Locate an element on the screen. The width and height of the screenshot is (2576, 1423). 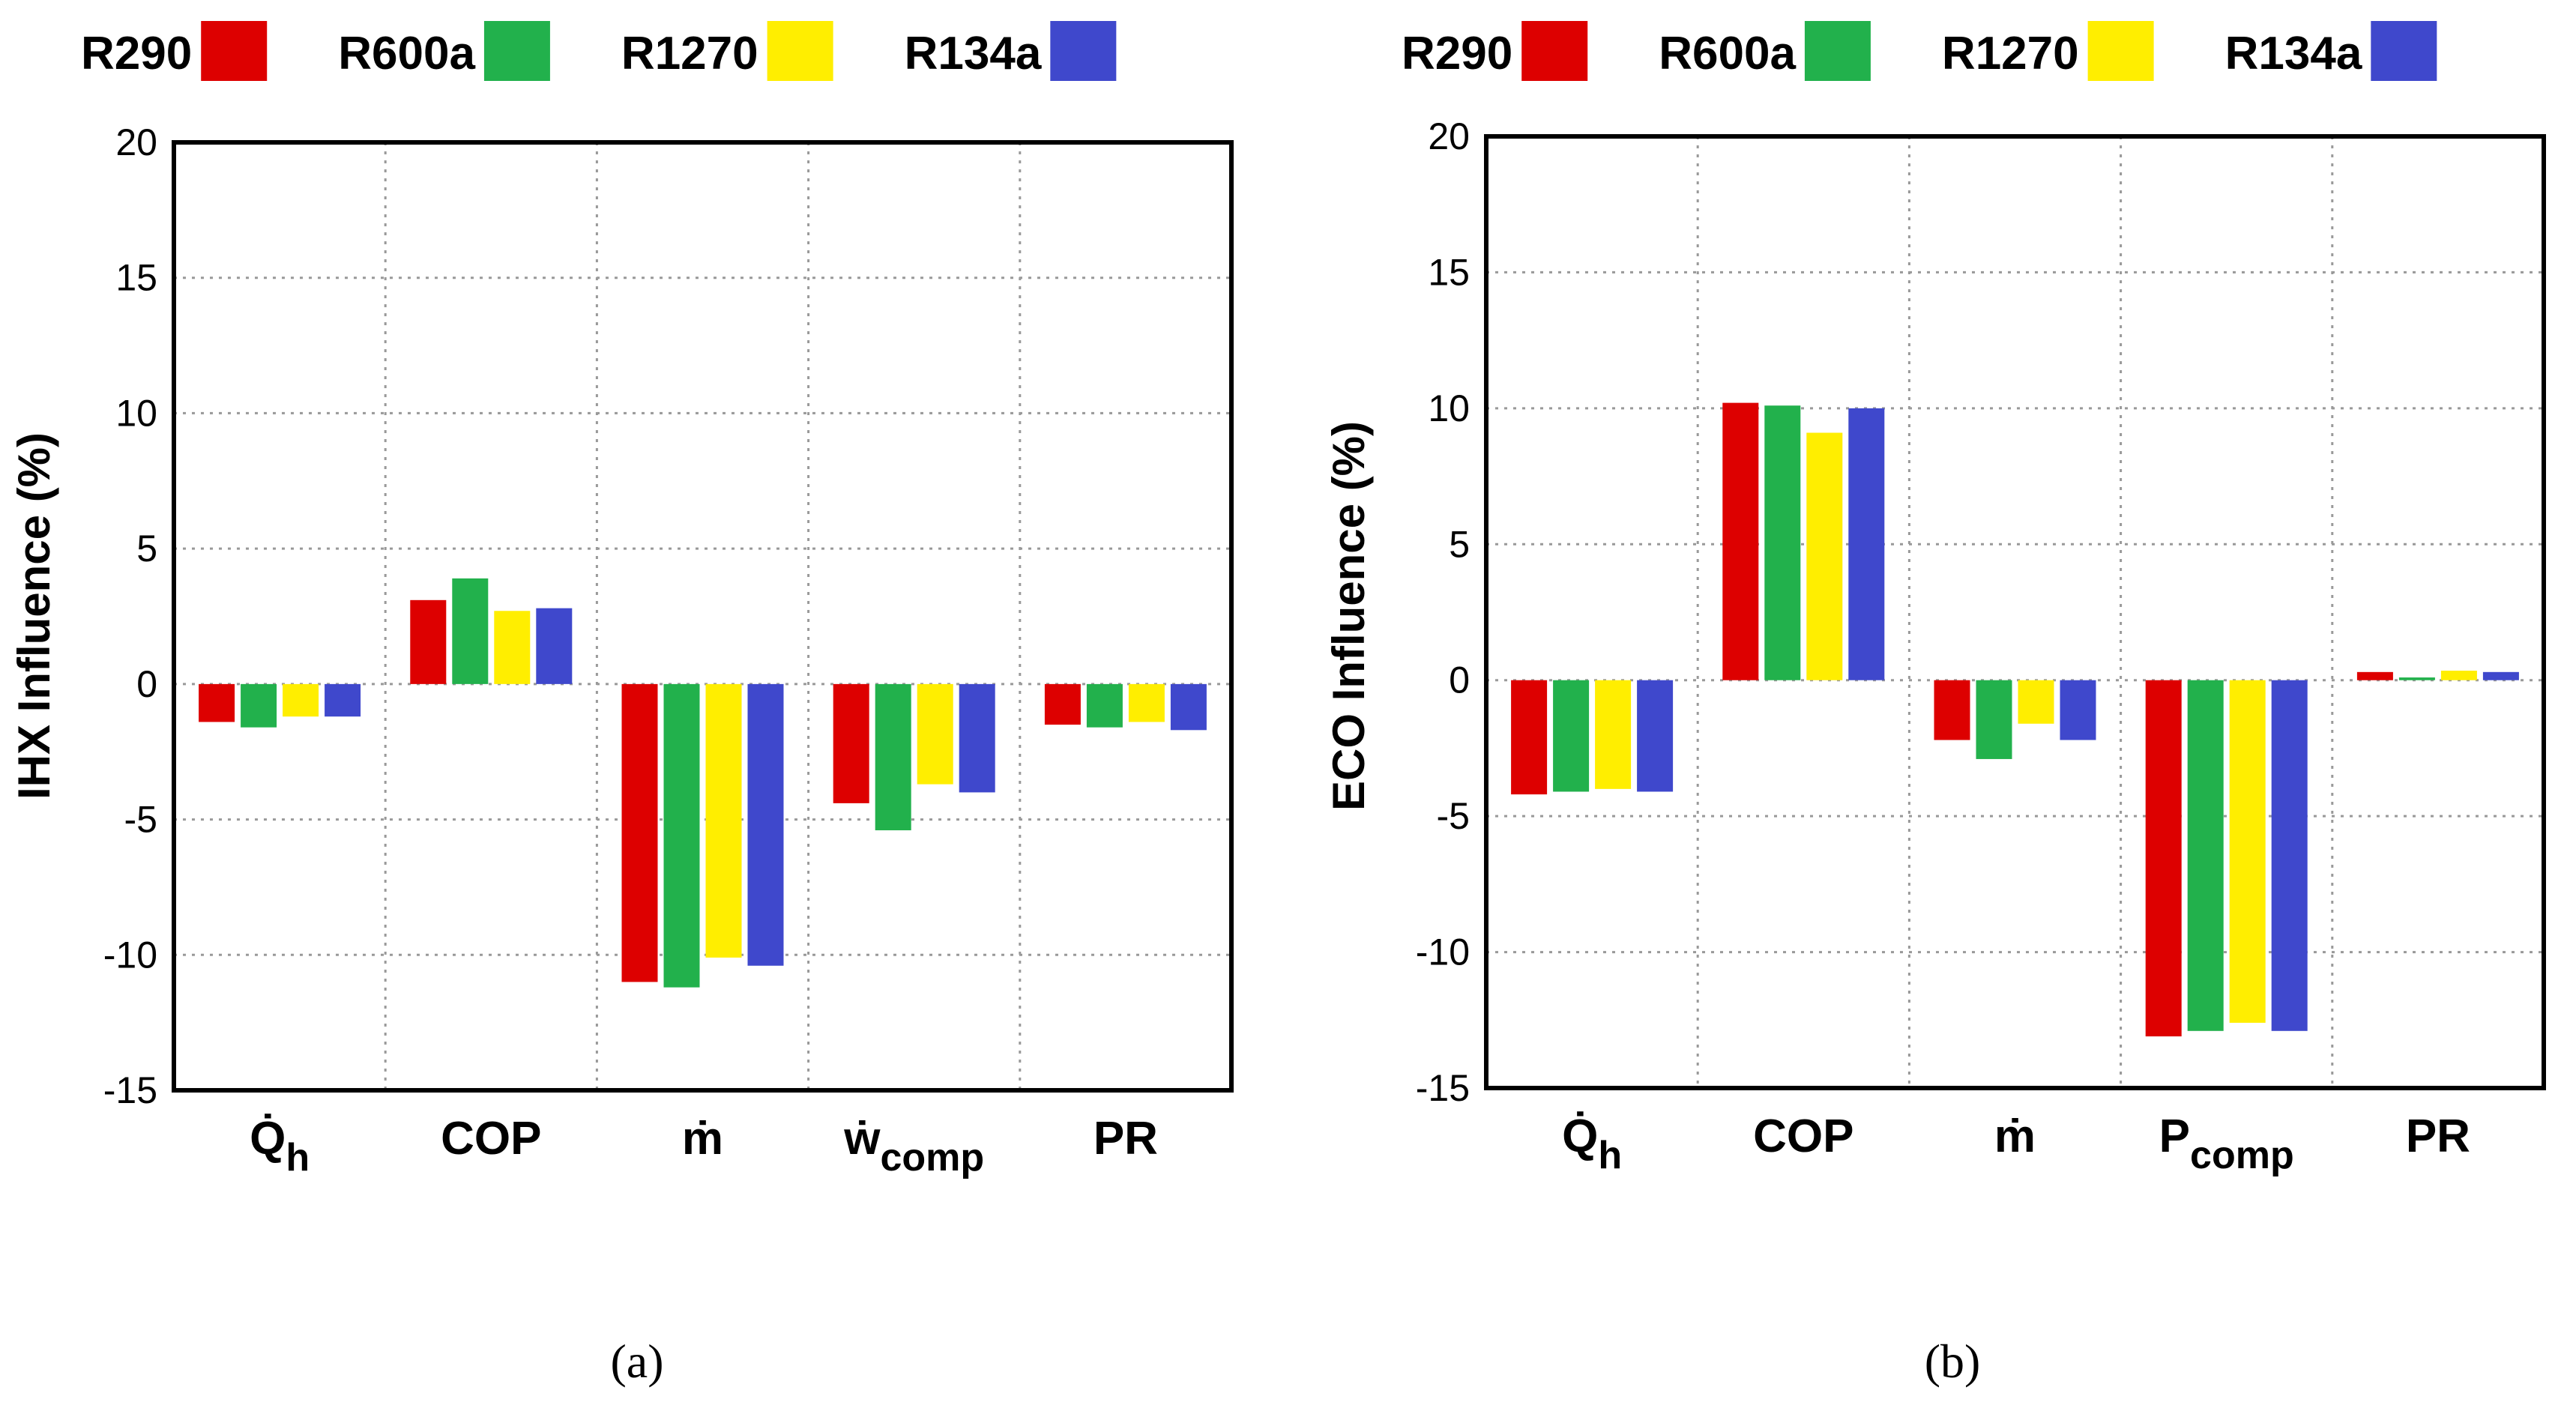
x-tick-main: P is located at coordinates (2174, 1136).